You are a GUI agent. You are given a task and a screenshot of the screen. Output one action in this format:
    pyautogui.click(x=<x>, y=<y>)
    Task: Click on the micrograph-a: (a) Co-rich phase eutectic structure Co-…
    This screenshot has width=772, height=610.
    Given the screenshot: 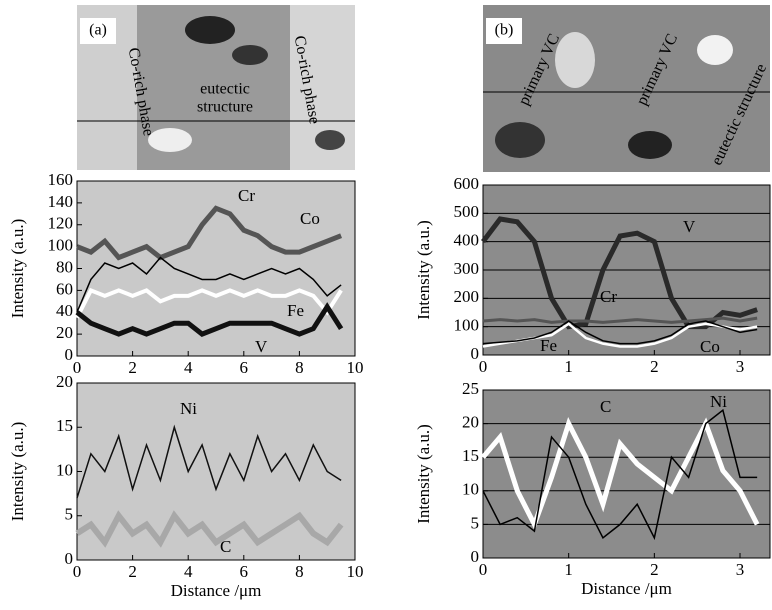 What is the action you would take?
    pyautogui.click(x=216, y=87)
    